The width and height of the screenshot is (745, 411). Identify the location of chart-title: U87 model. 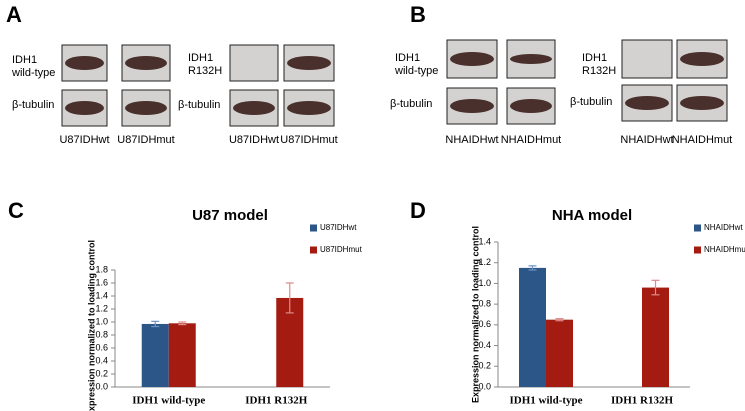
(230, 215).